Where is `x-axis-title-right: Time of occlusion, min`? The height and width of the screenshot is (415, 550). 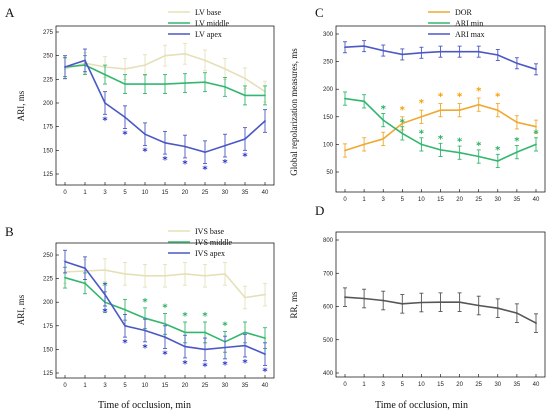 x-axis-title-right: Time of occlusion, min is located at coordinates (421, 405).